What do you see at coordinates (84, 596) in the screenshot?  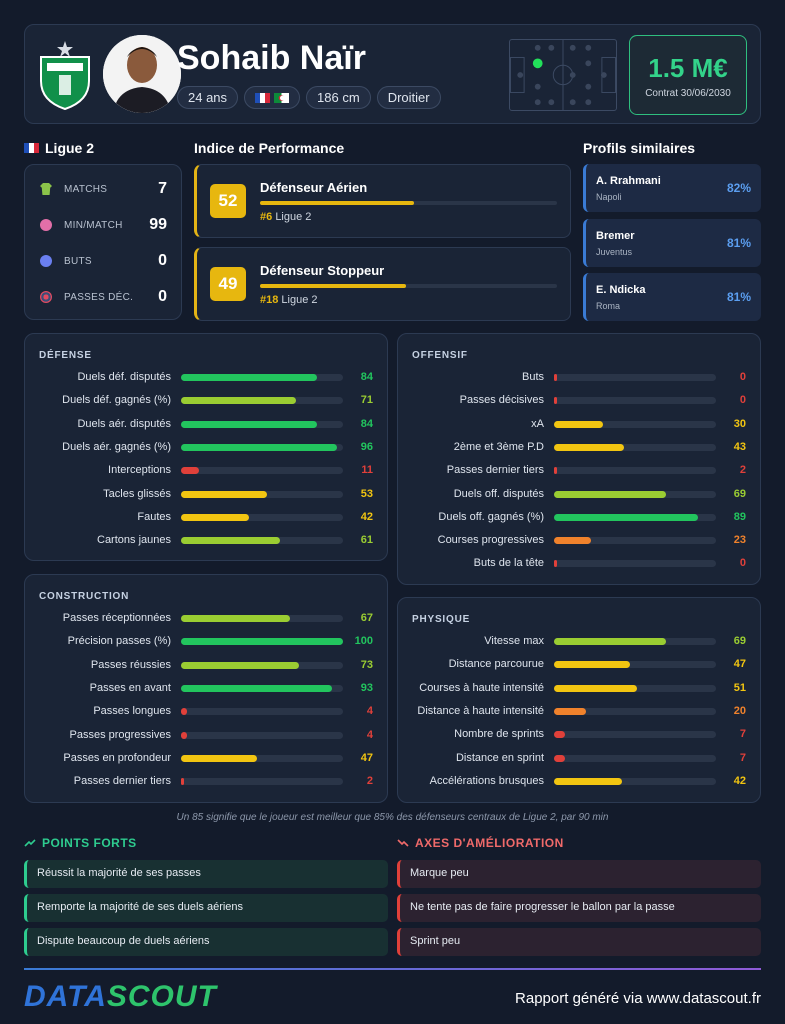 I see `panel-title: CONSTRUCTION` at bounding box center [84, 596].